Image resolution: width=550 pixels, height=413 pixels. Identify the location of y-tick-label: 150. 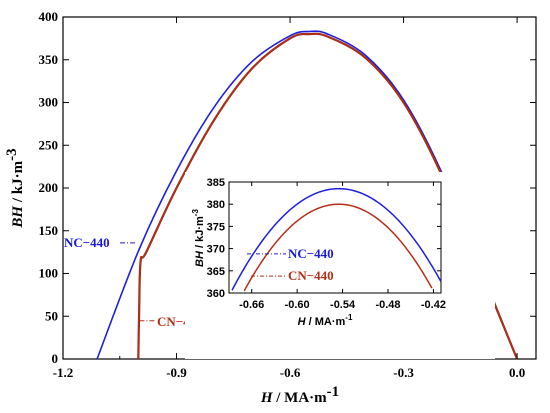
(49, 230).